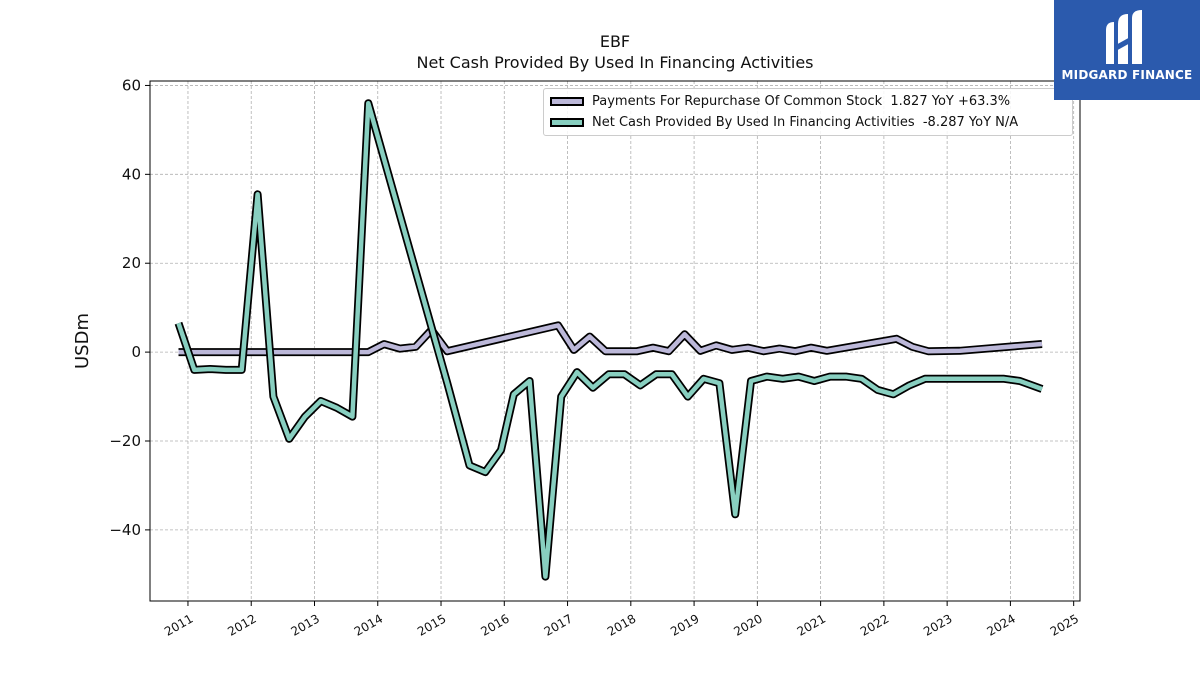 The image size is (1200, 675). Describe the element at coordinates (567, 122) in the screenshot. I see `legend-swatch-financing` at that location.